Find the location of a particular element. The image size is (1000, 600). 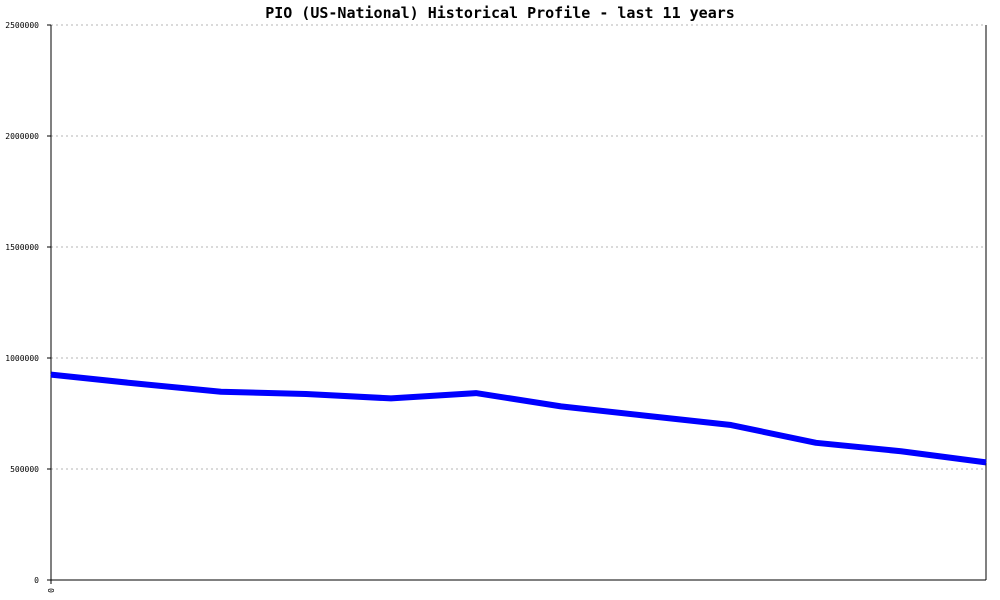

series-layer is located at coordinates (518, 418).